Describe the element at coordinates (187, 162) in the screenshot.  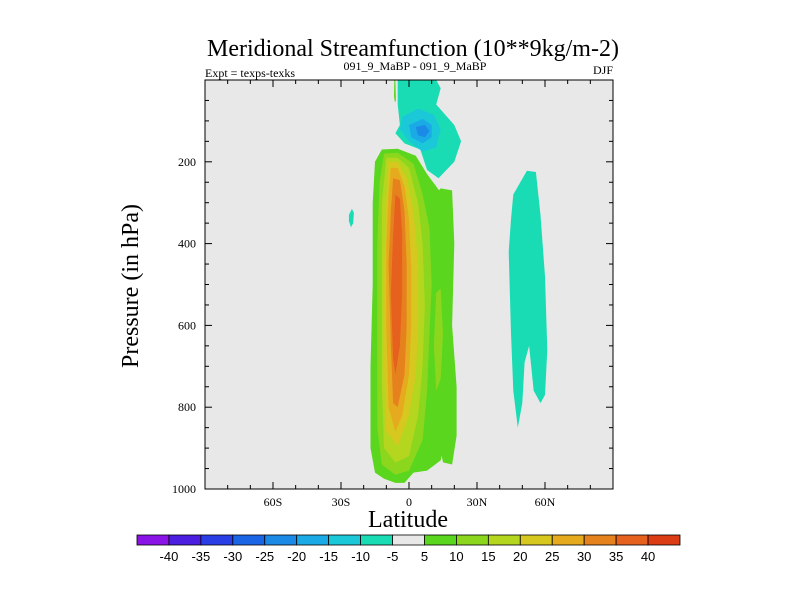
I see `y-tick-label: 200` at that location.